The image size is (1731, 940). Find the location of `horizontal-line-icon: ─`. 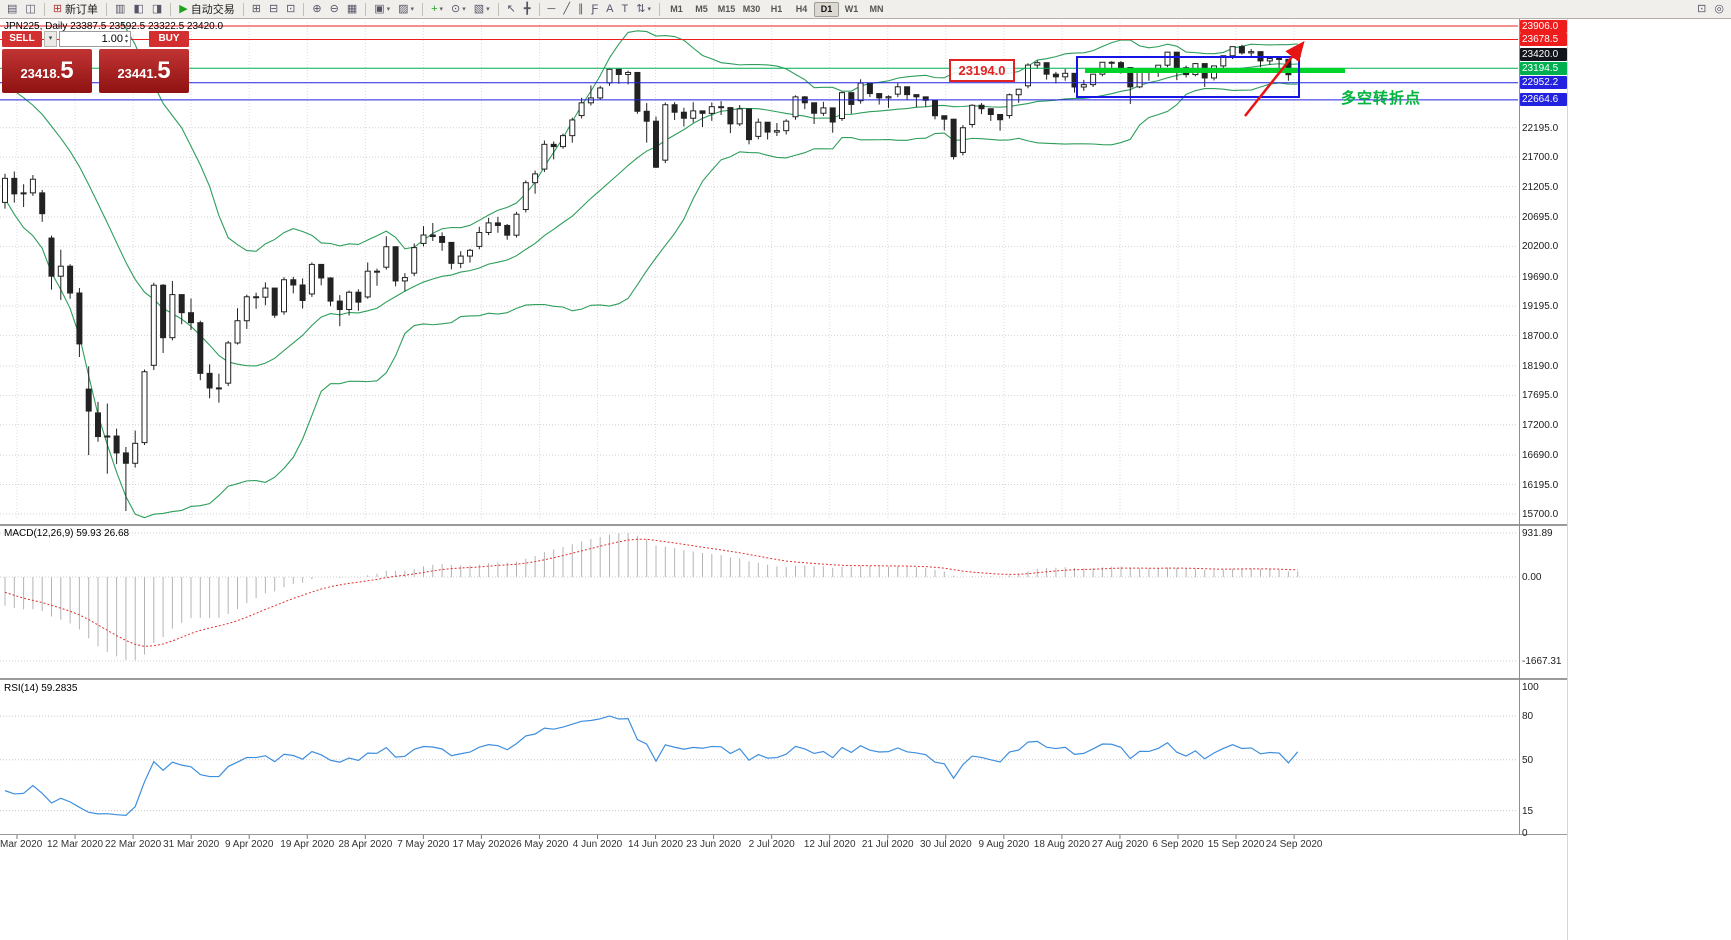

horizontal-line-icon: ─ is located at coordinates (552, 9).